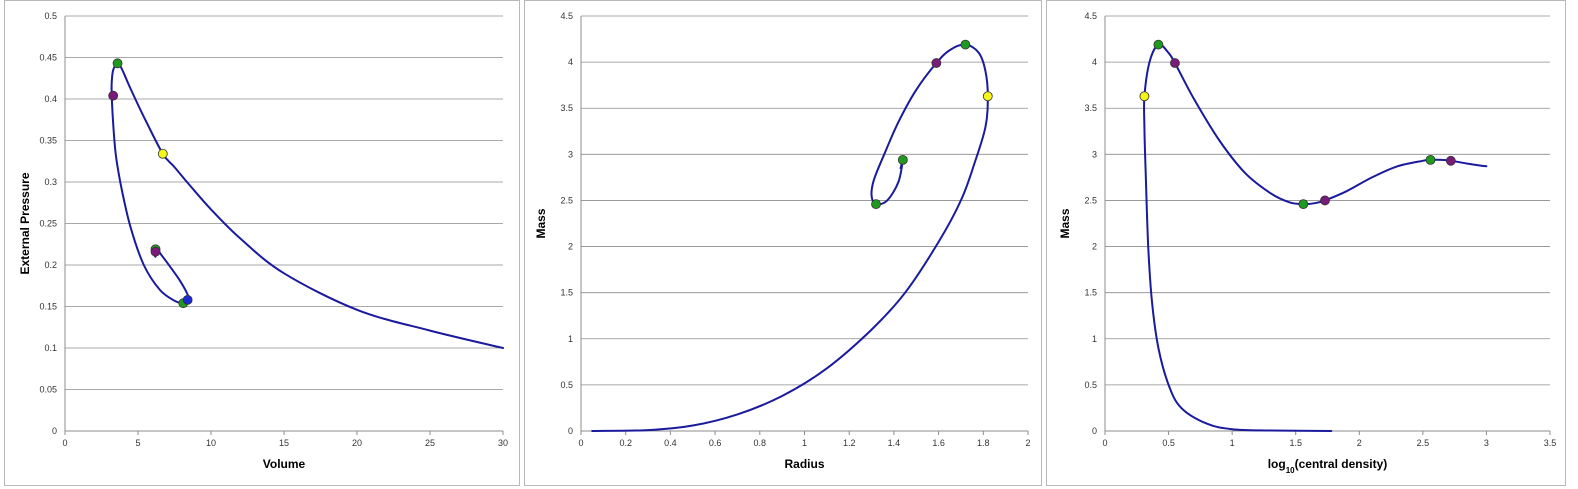 The width and height of the screenshot is (1578, 489). Describe the element at coordinates (430, 443) in the screenshot. I see `x-tick-label: 25` at that location.